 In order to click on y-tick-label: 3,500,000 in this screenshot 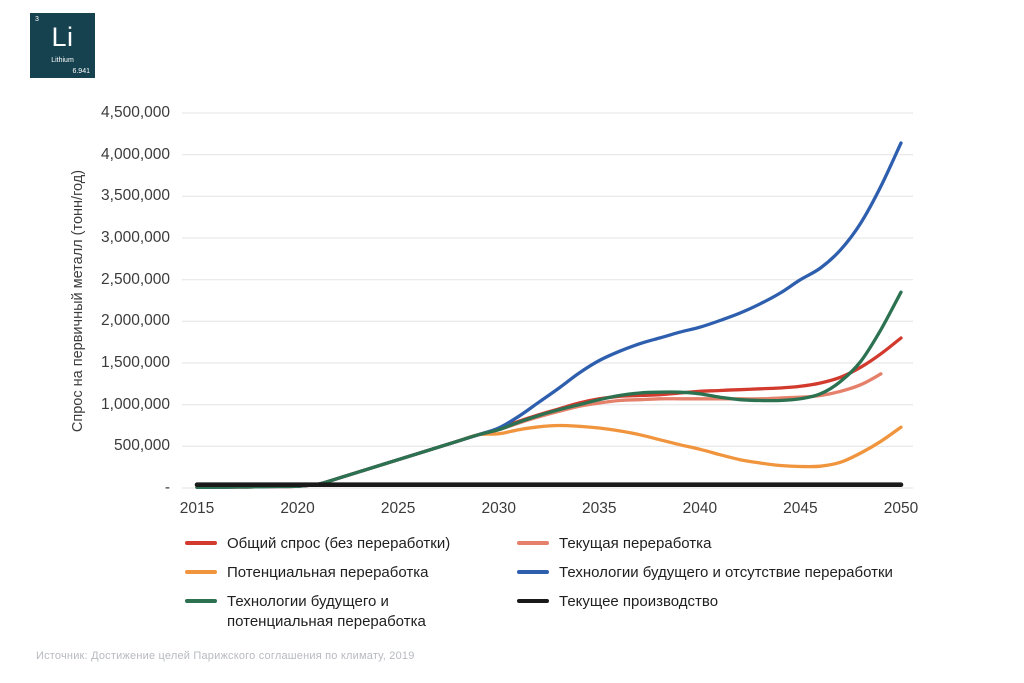, I will do `click(135, 196)`.